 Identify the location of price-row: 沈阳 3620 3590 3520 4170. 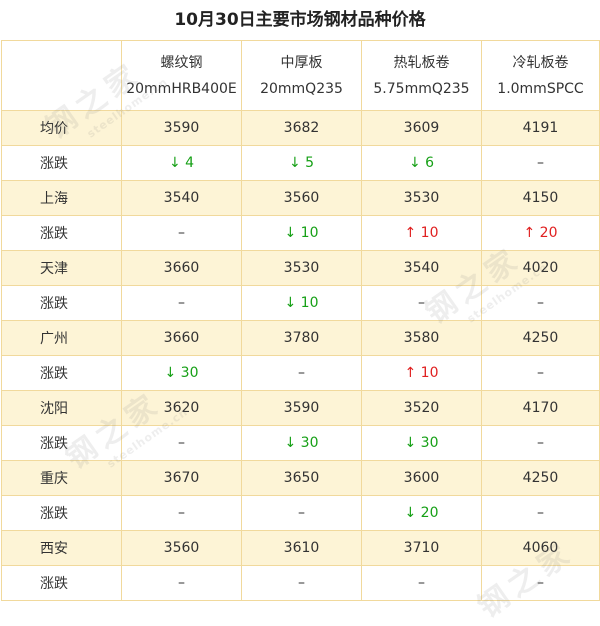
(300, 408).